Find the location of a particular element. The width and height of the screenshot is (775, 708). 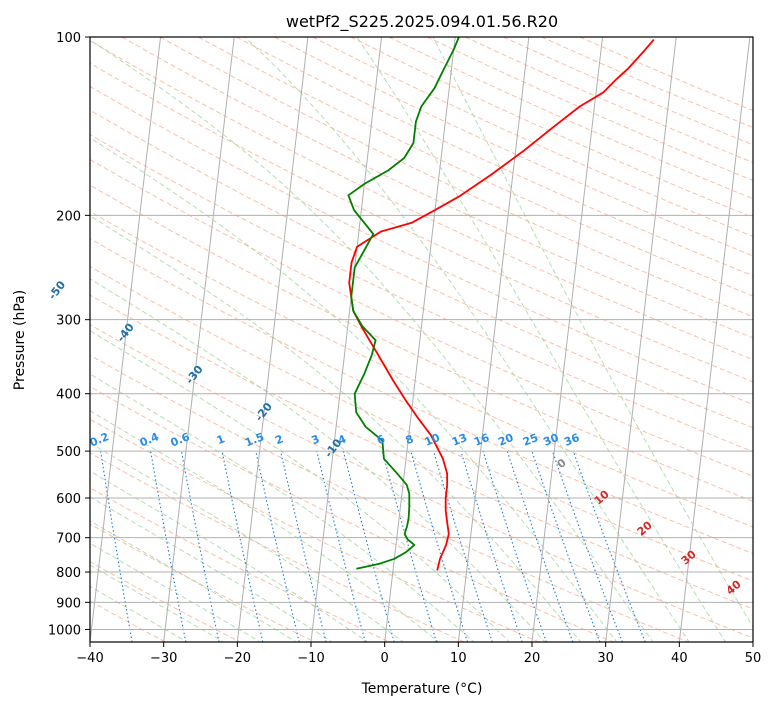

y-tick-label: 900 is located at coordinates (68, 603).